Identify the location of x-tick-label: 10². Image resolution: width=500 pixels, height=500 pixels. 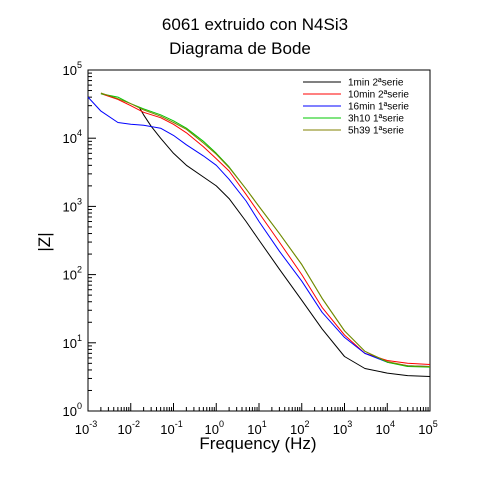
(299, 428).